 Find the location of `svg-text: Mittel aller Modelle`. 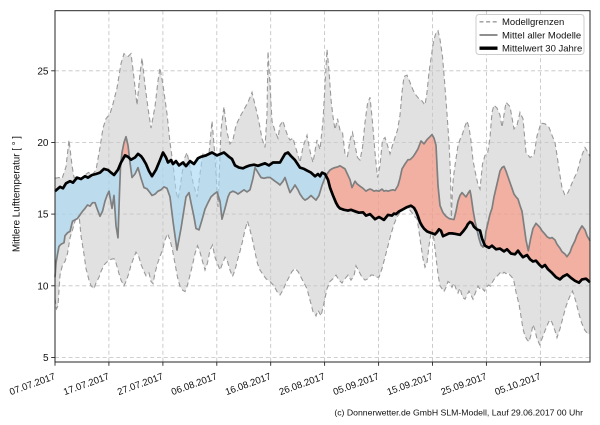

svg-text: Mittel aller Modelle is located at coordinates (541, 35).